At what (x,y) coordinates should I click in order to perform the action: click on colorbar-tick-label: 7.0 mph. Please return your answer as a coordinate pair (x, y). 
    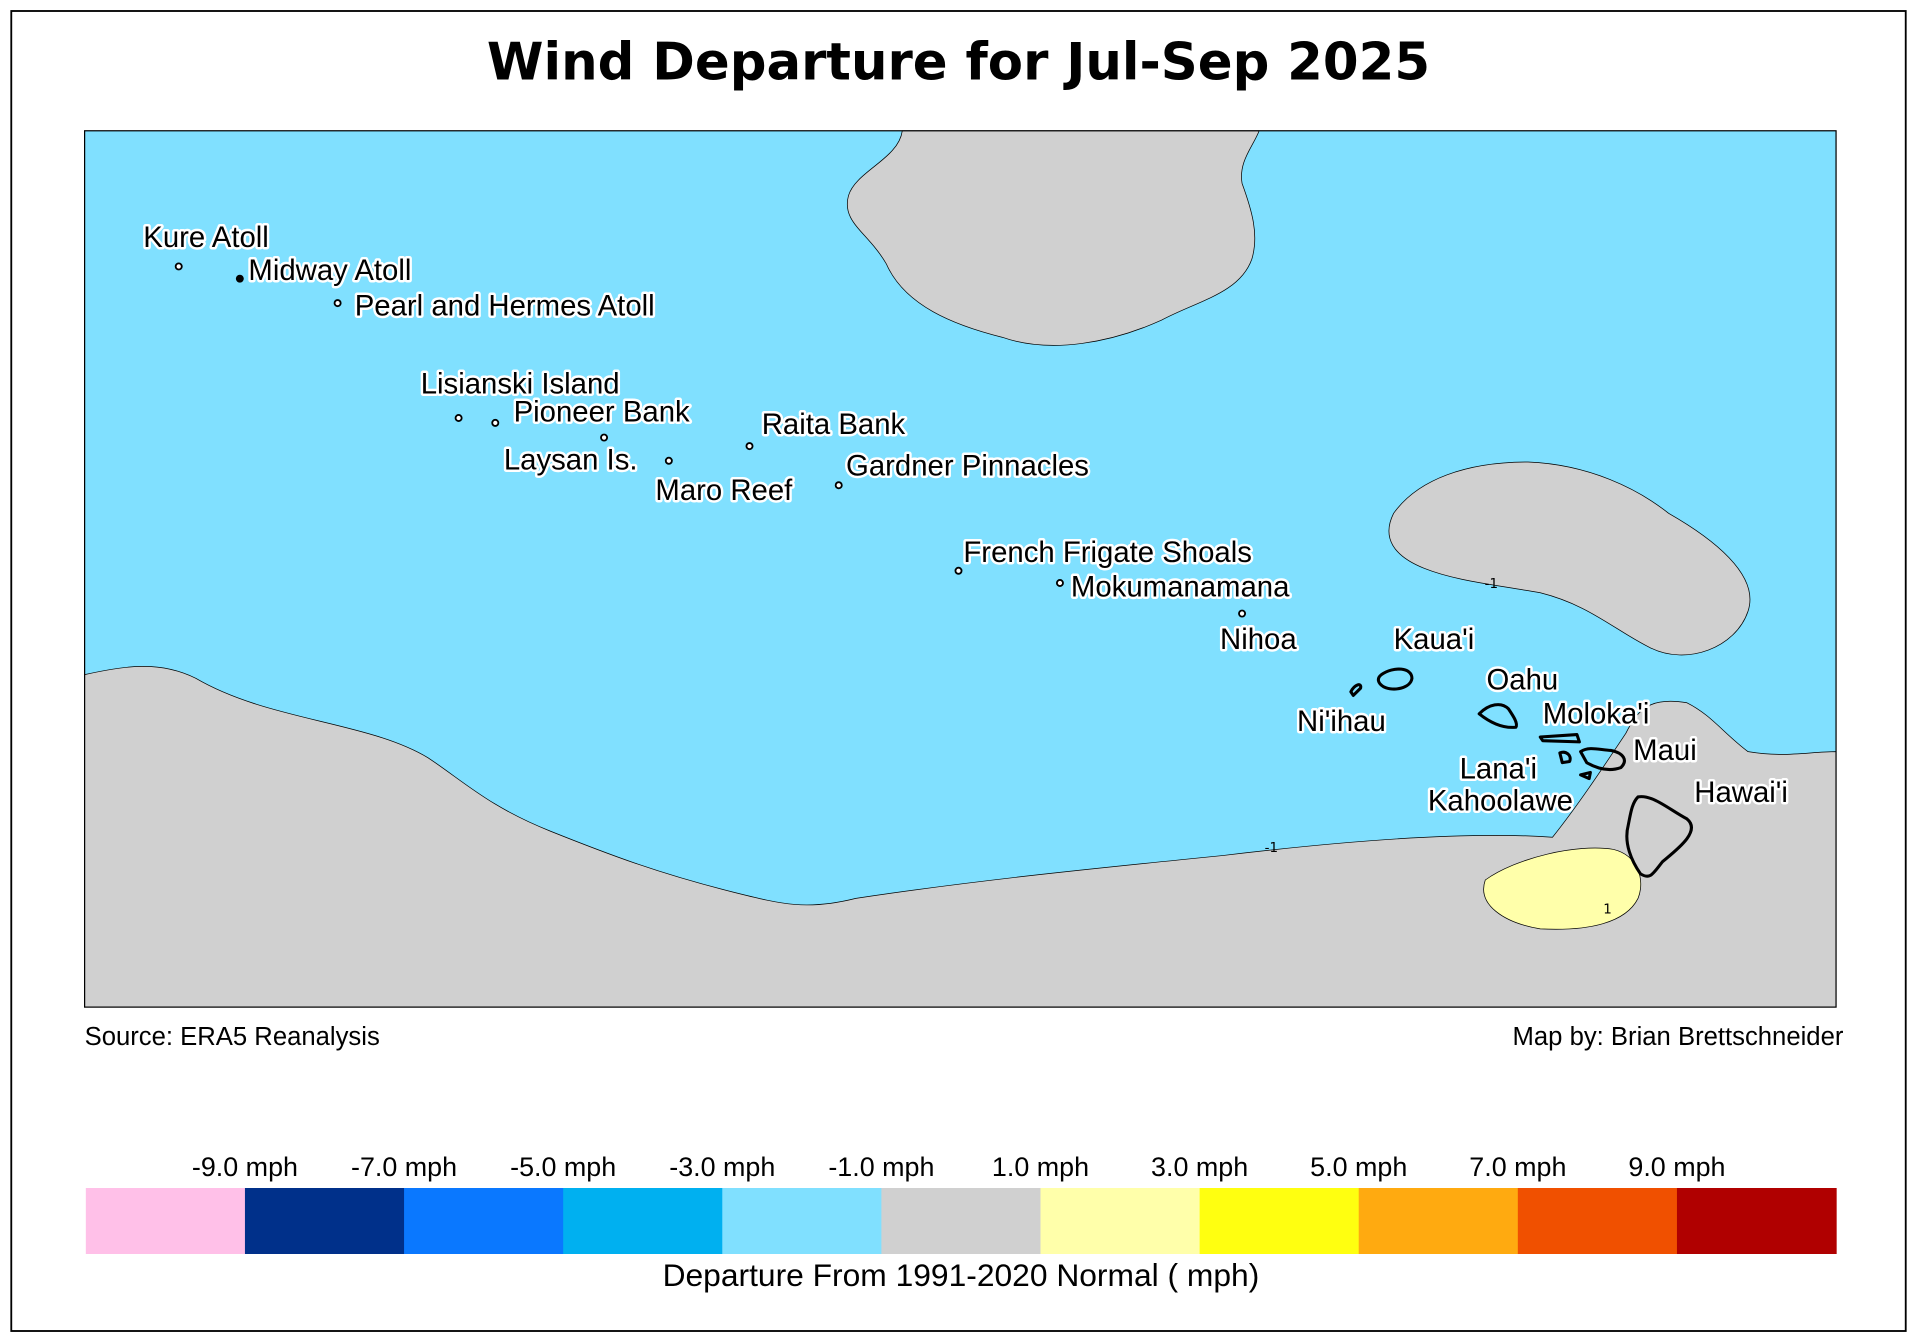
    Looking at the image, I should click on (1517, 1167).